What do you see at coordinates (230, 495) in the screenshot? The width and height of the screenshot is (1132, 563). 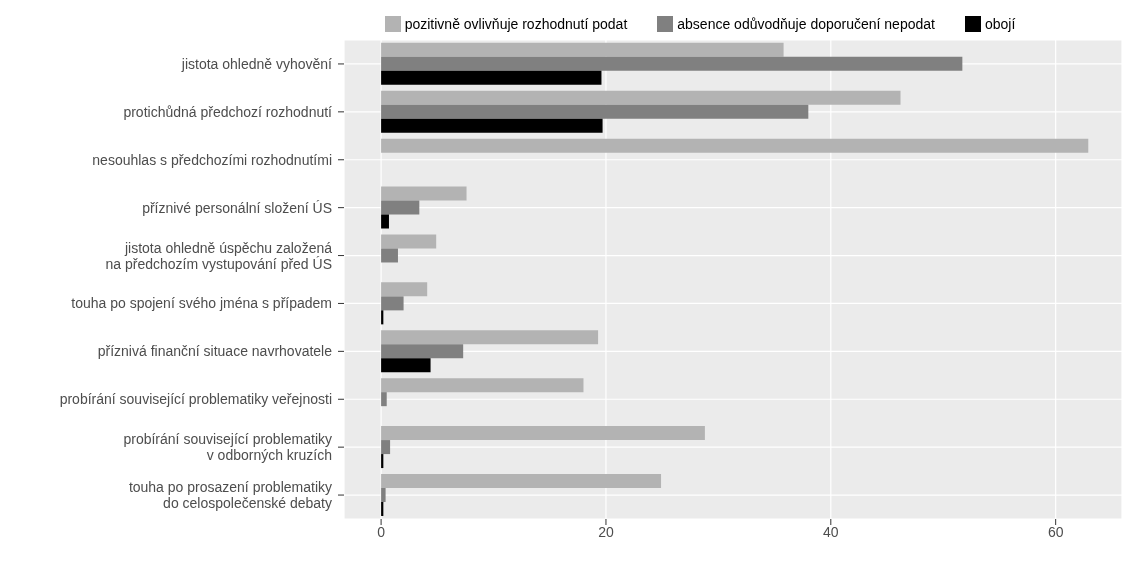 I see `y-tick-label: touha po prosazení problematiky do celospolečenské debaty` at bounding box center [230, 495].